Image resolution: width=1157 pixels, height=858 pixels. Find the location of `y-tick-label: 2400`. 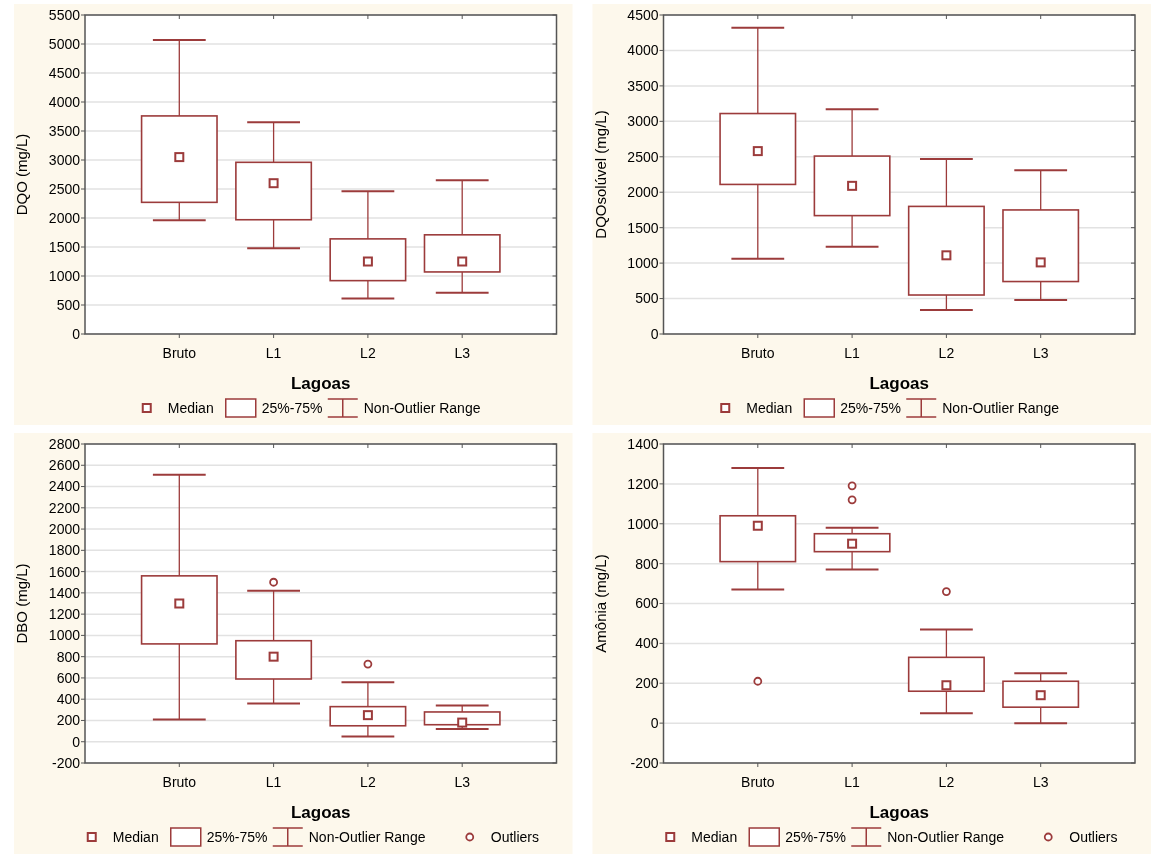

y-tick-label: 2400 is located at coordinates (64, 486).